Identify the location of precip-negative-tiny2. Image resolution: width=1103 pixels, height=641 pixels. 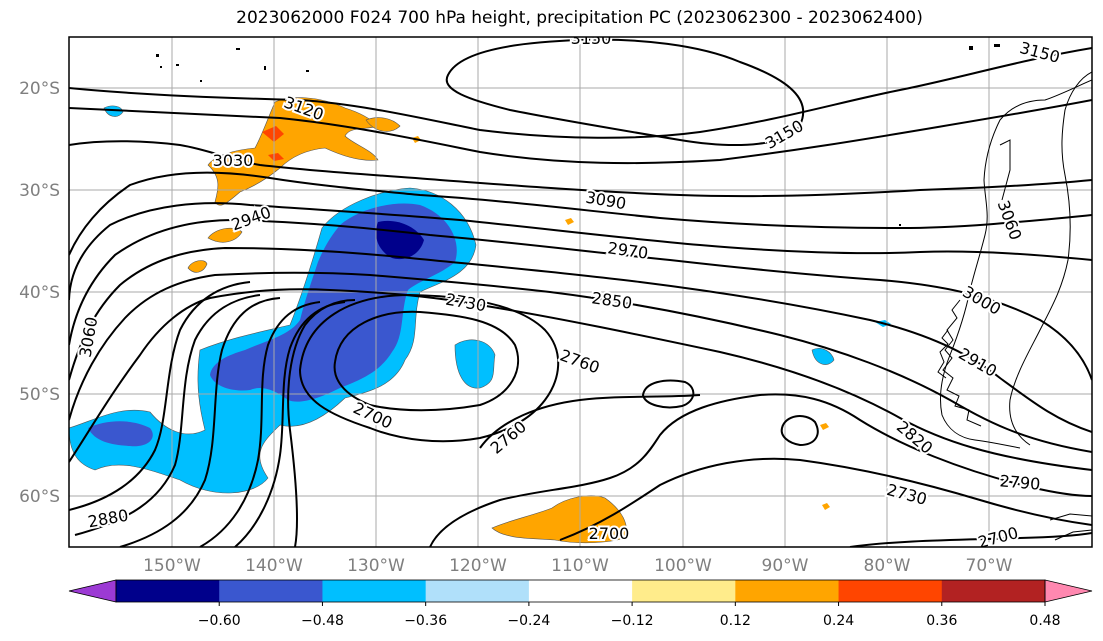
(113, 111).